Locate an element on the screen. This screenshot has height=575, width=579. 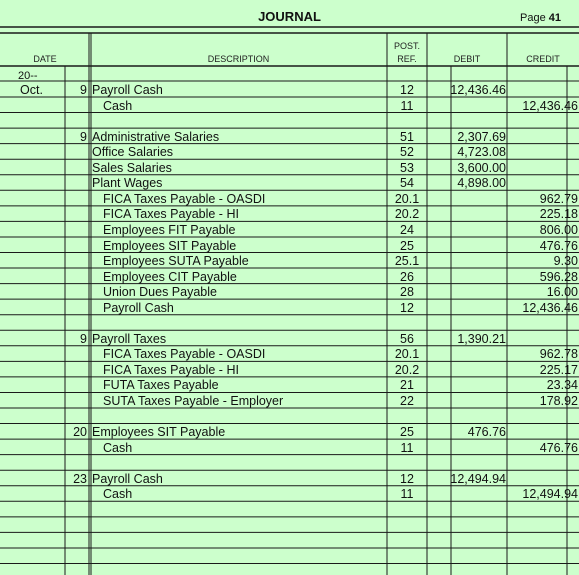
post-ref-cell: 54 is located at coordinates (407, 183).